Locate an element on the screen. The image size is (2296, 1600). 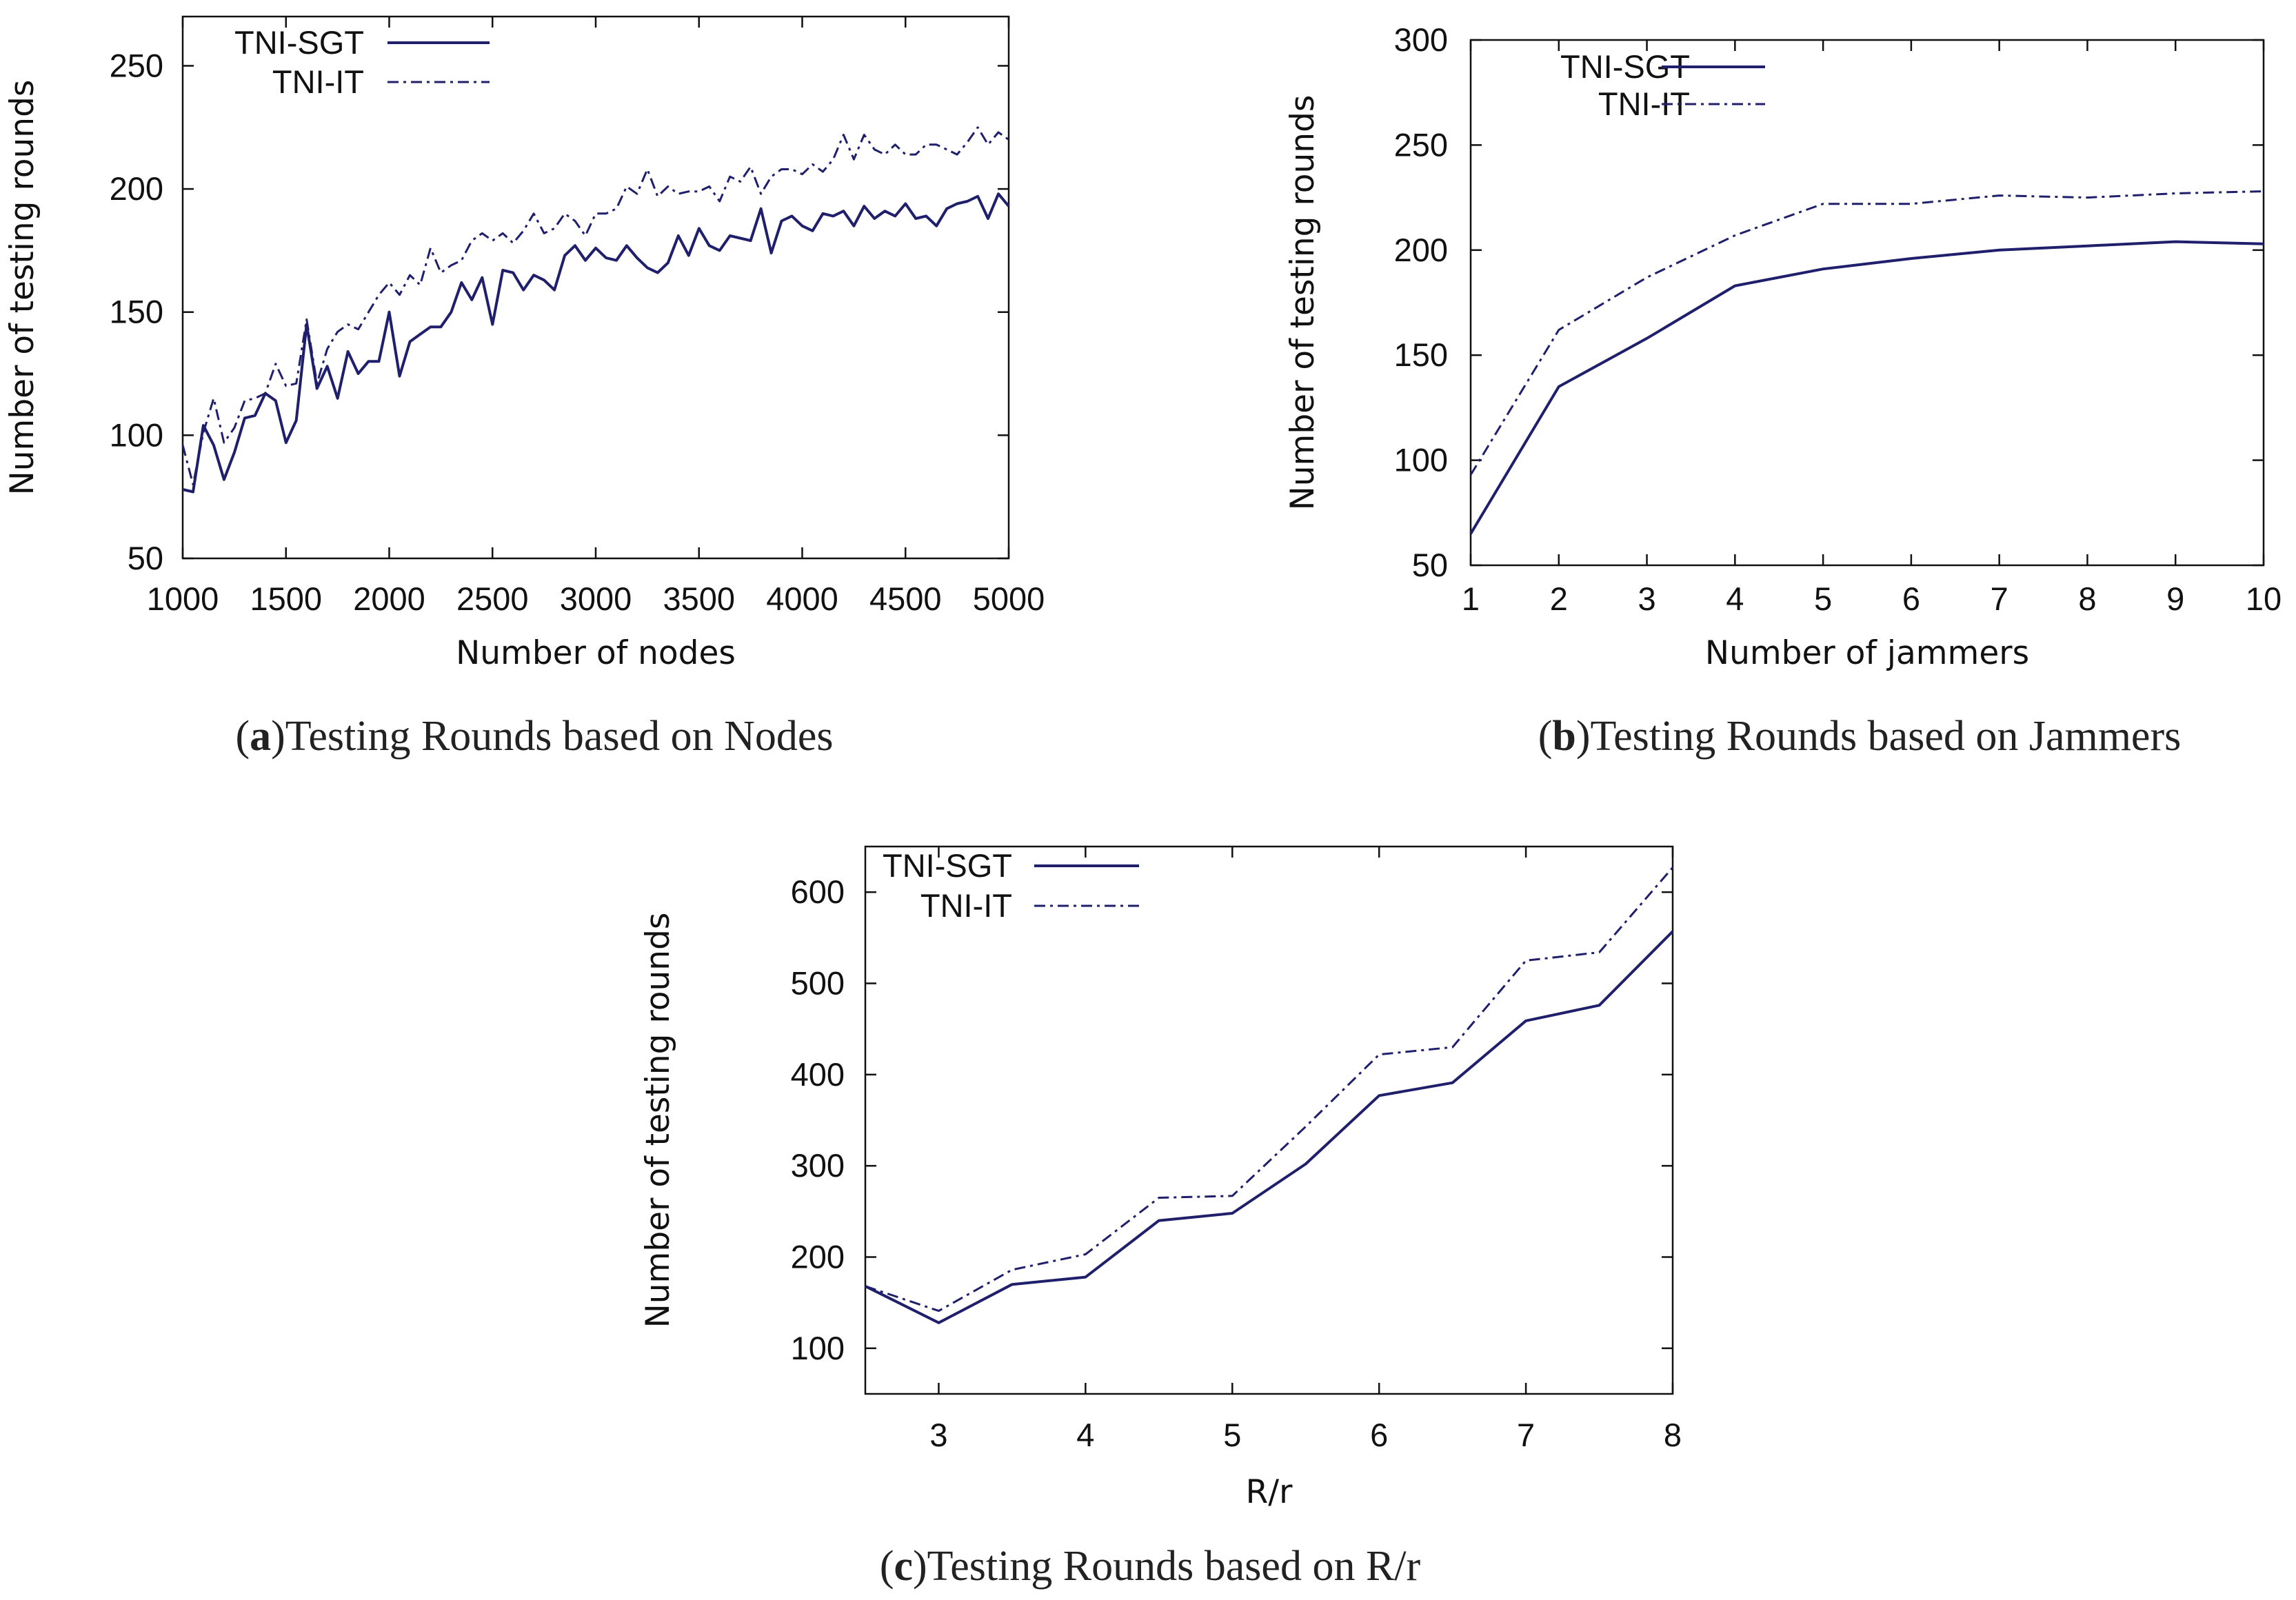
y-tick-label: 500 is located at coordinates (818, 983).